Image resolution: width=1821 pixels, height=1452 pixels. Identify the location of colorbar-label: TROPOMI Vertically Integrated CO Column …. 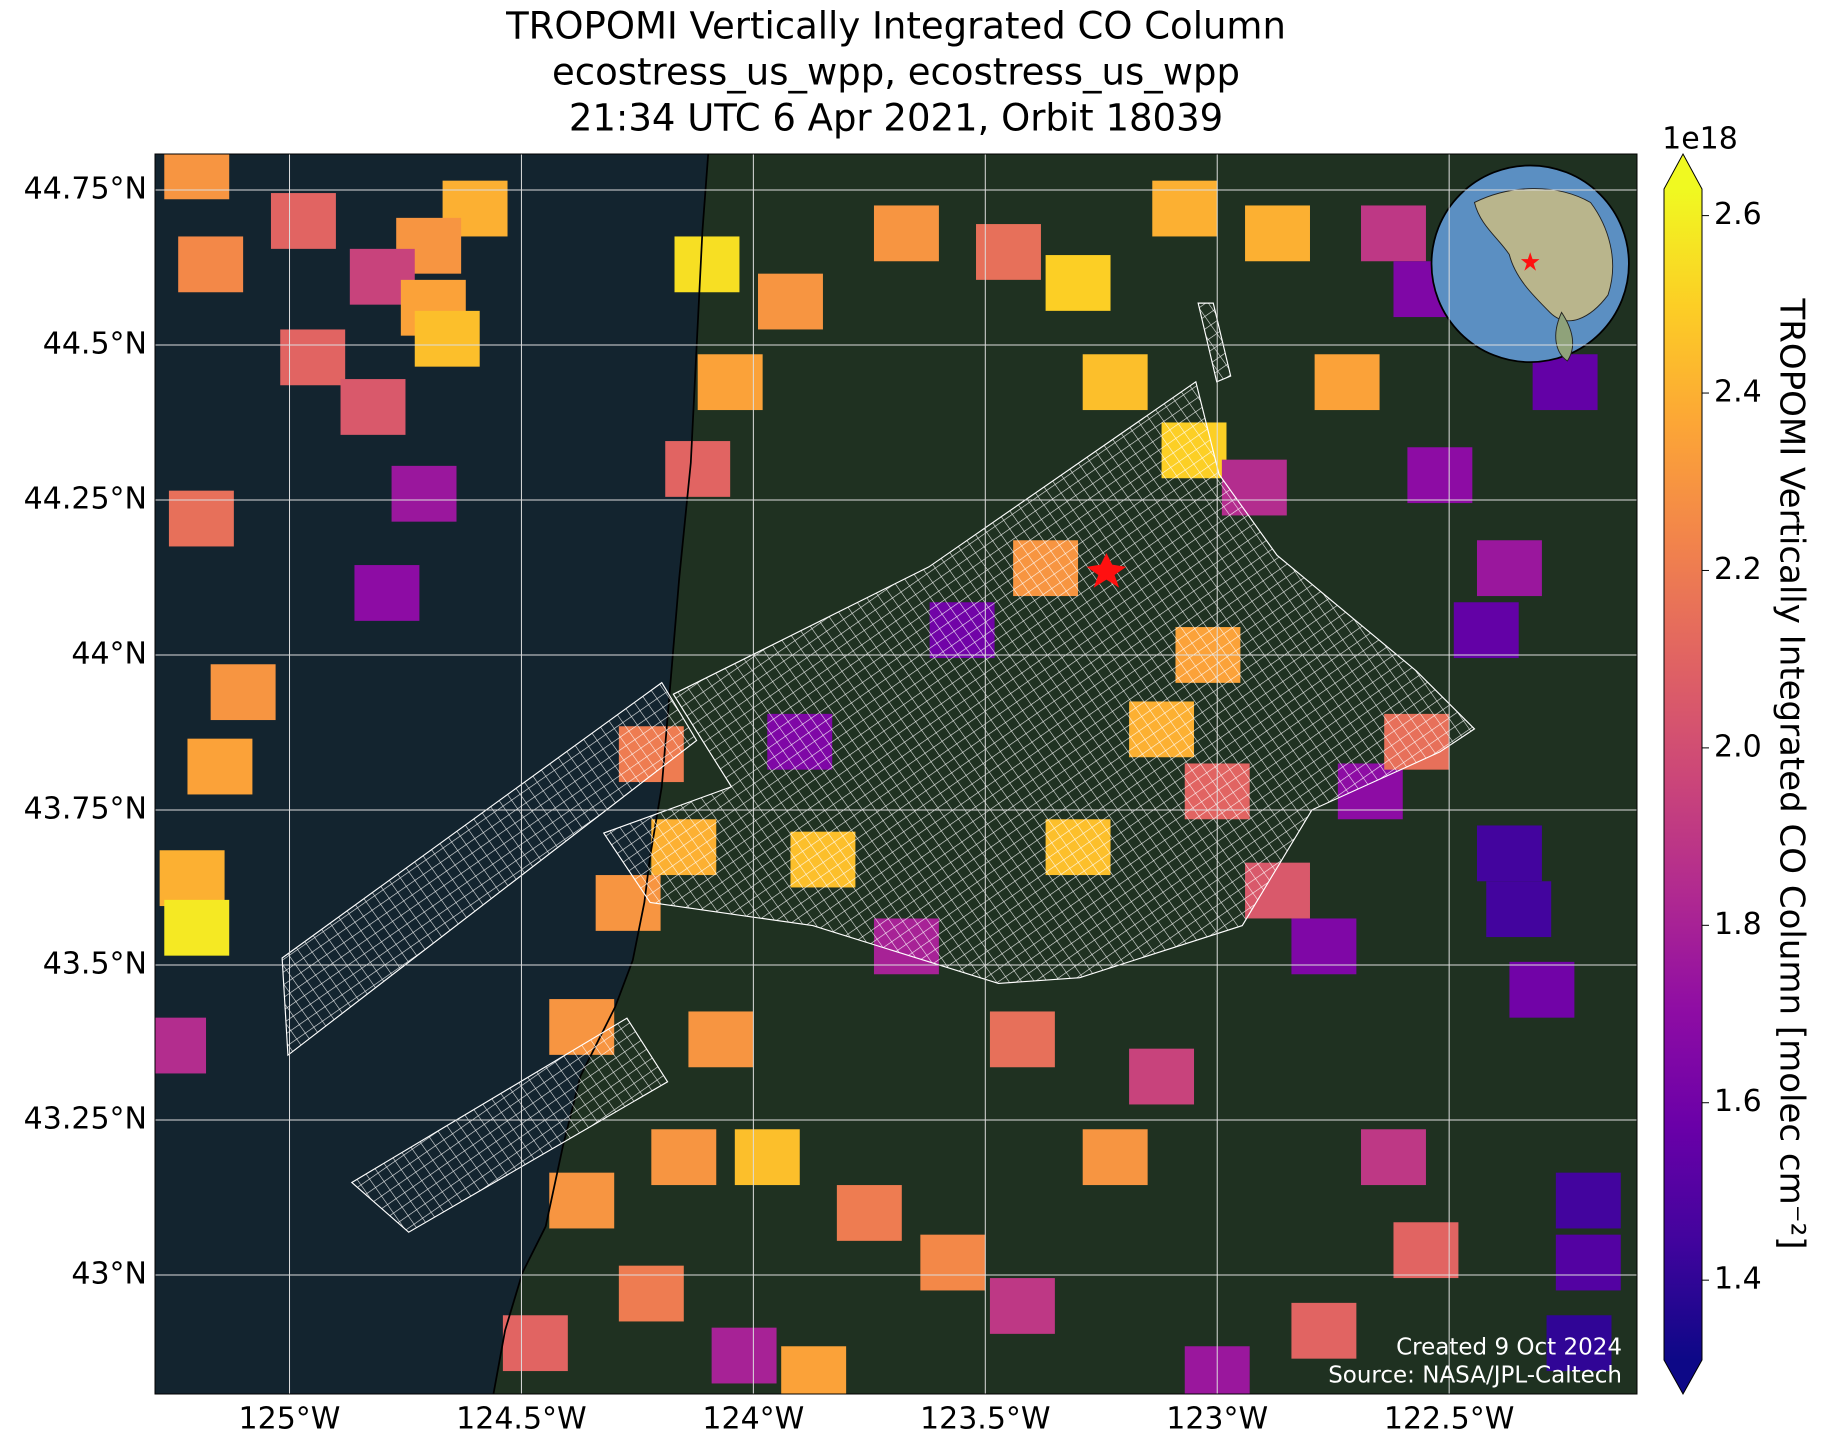
(1792, 773).